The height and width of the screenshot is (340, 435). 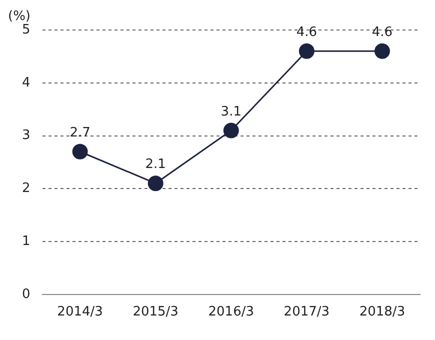 What do you see at coordinates (26, 82) in the screenshot?
I see `y-tick-label: 4` at bounding box center [26, 82].